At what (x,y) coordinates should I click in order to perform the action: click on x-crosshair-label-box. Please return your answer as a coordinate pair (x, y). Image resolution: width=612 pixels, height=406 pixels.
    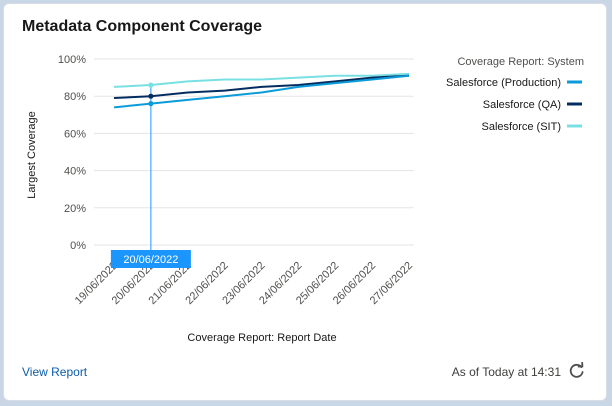
    Looking at the image, I should click on (150, 259).